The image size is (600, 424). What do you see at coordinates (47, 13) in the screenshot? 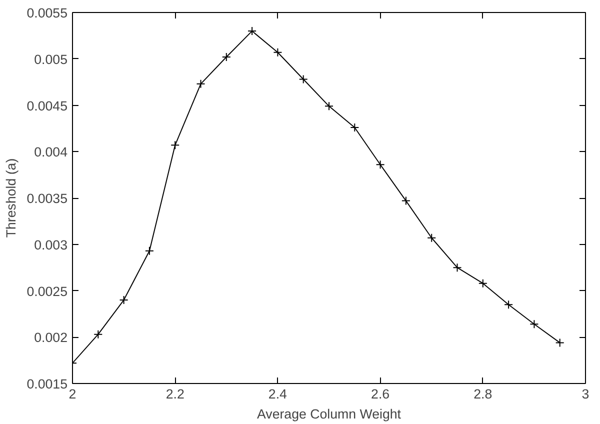
I see `y-tick-label: 0.0055` at bounding box center [47, 13].